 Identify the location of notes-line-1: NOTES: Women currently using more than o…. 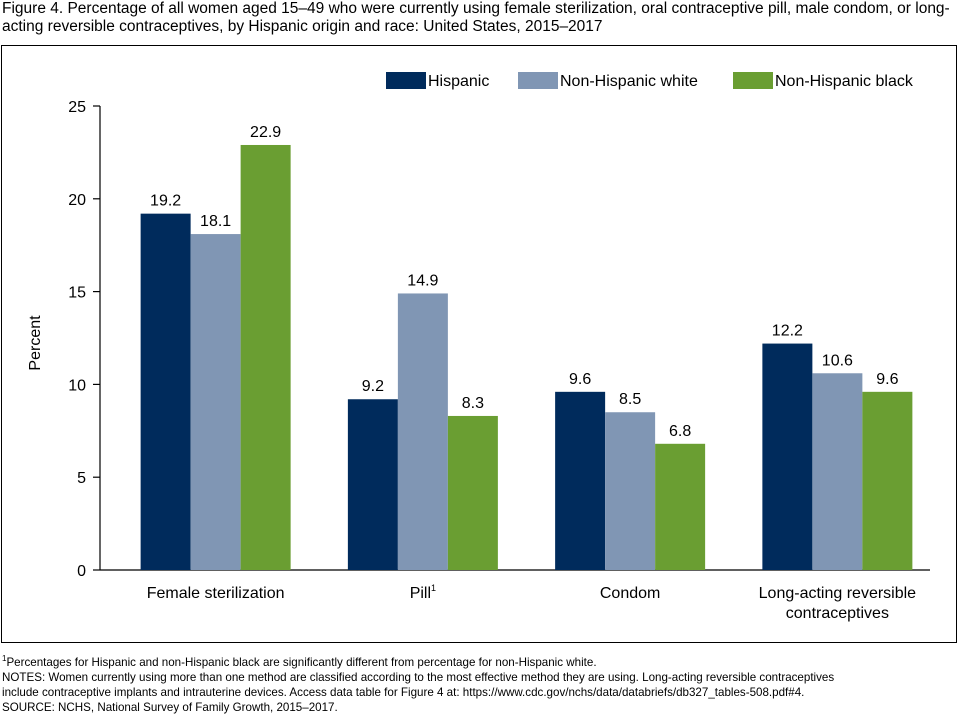
(418, 677).